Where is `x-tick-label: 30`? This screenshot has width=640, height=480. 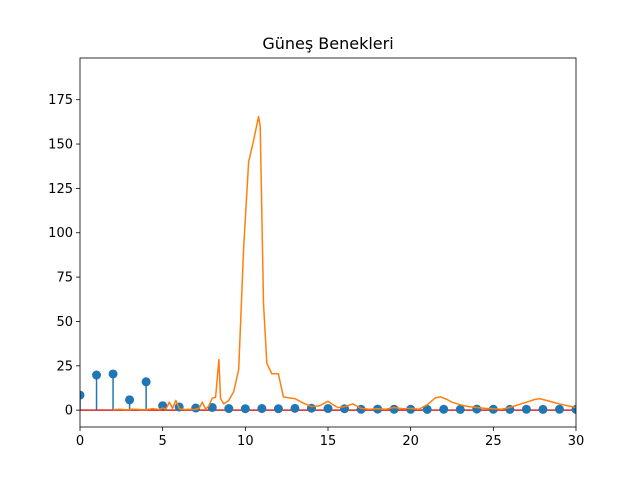
x-tick-label: 30 is located at coordinates (576, 441).